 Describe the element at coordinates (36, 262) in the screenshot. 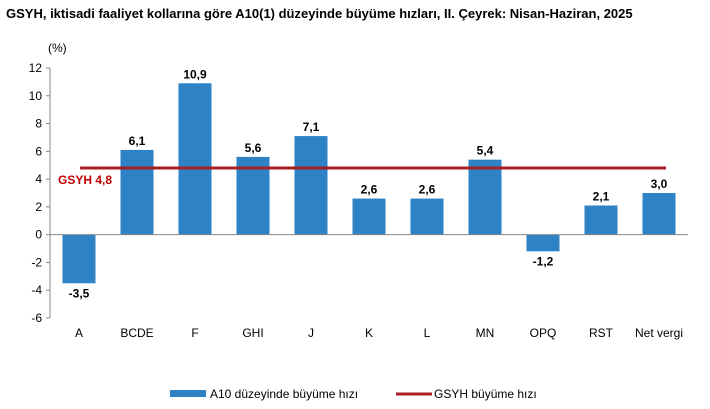

I see `y-tick-label: -2` at that location.